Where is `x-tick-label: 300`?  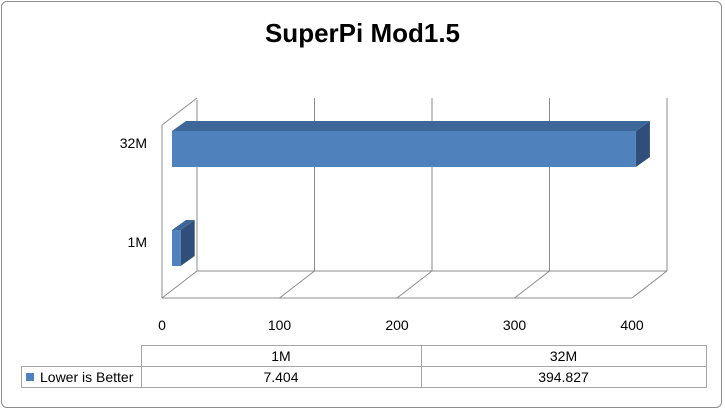 x-tick-label: 300 is located at coordinates (515, 325).